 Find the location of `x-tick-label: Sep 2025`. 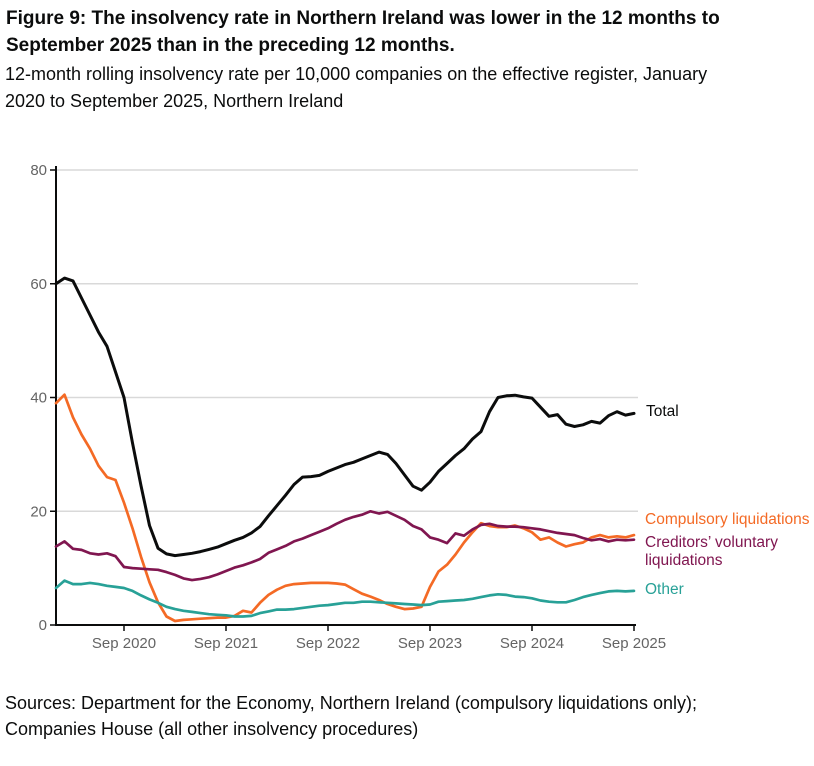

x-tick-label: Sep 2025 is located at coordinates (634, 643).